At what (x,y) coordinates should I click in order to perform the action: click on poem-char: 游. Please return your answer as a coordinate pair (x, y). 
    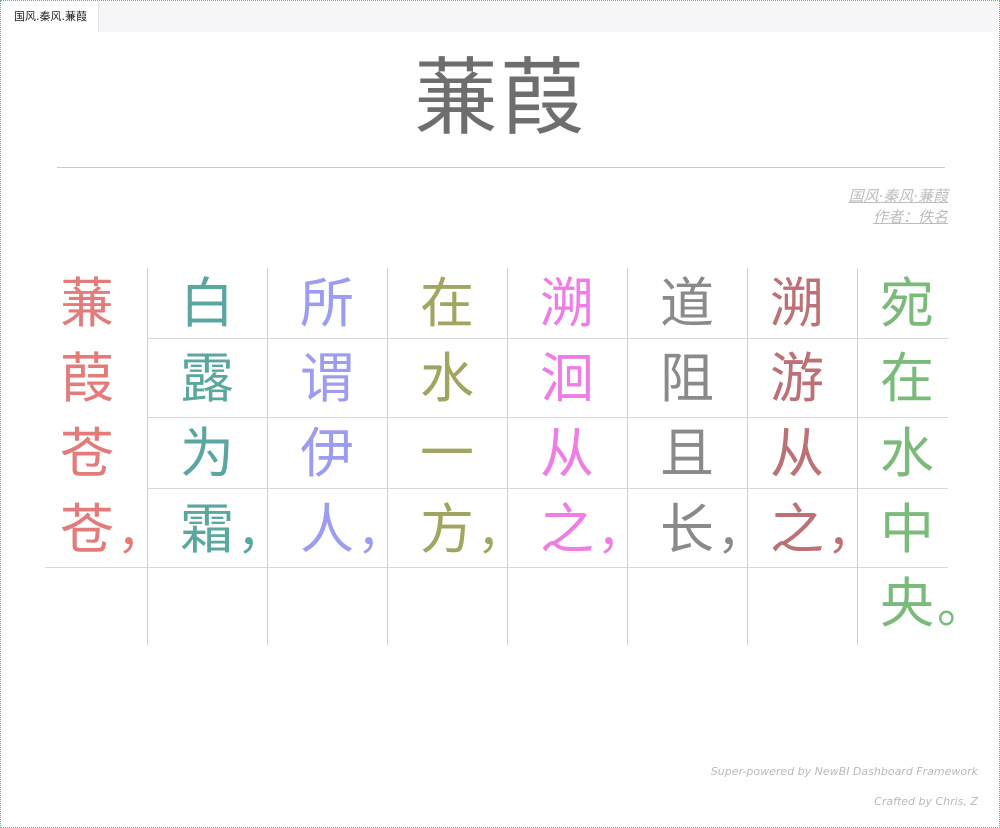
    Looking at the image, I should click on (797, 378).